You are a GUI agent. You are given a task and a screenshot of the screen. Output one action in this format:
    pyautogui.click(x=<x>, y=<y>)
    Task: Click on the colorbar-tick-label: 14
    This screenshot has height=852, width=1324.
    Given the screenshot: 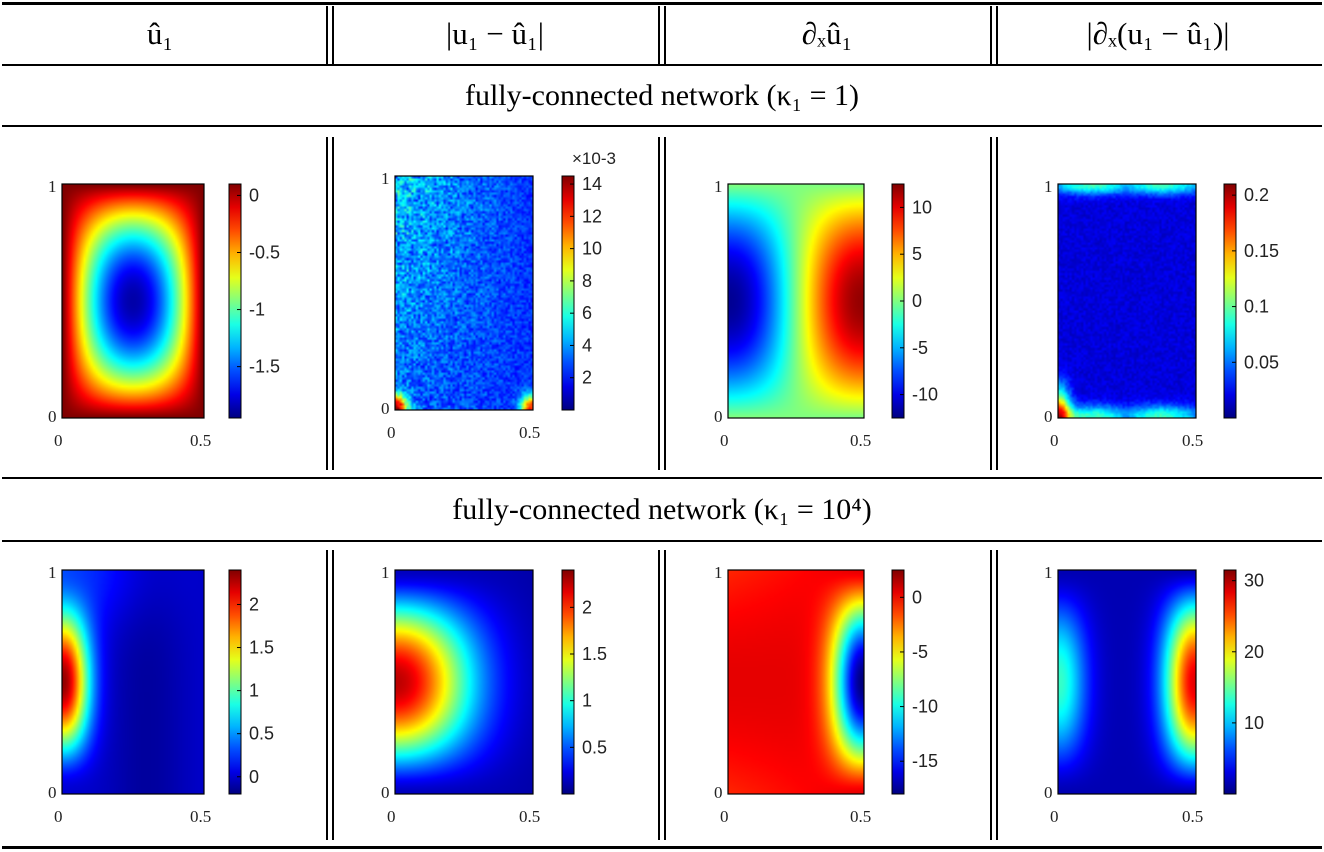 What is the action you would take?
    pyautogui.click(x=592, y=184)
    